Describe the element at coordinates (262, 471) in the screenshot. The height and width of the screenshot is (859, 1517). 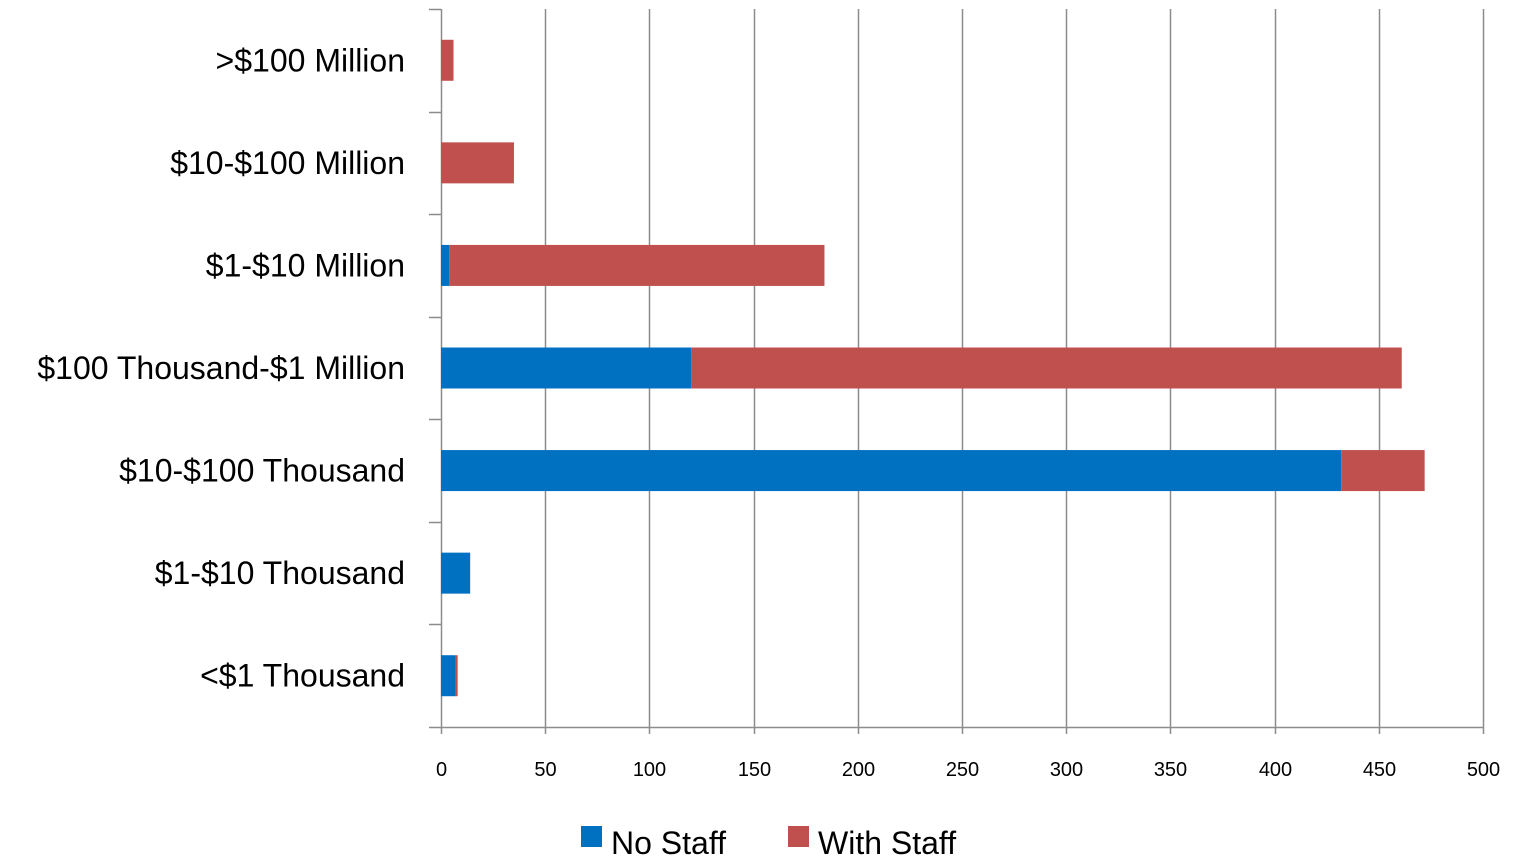
I see `category-label: $10-$100 Thousand` at that location.